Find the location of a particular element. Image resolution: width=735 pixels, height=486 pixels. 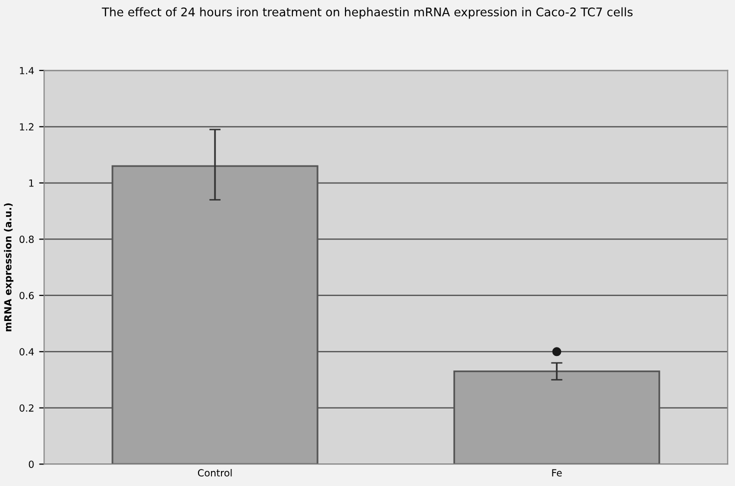

chart-title: The effect of 24 hours iron treatment on hephaestin mRNA expression in Caco-2 TC7 cells is located at coordinates (367, 13).